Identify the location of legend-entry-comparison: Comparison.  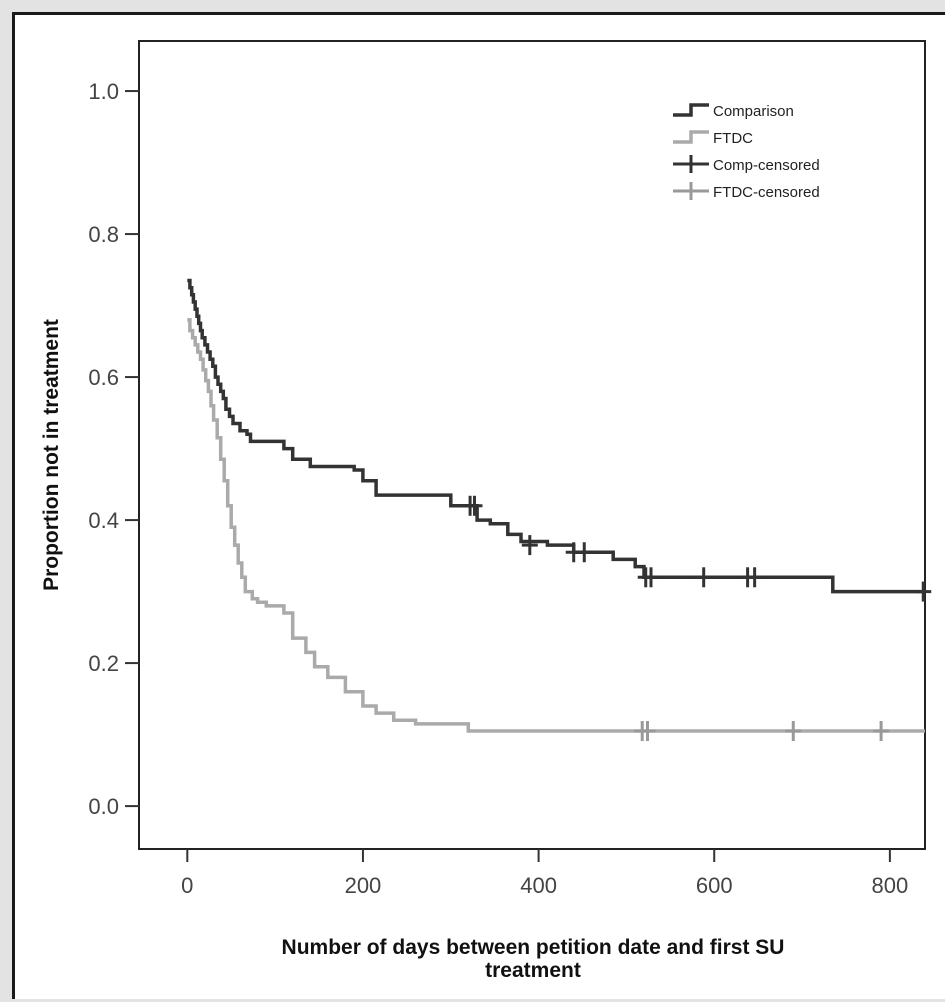
(733, 111).